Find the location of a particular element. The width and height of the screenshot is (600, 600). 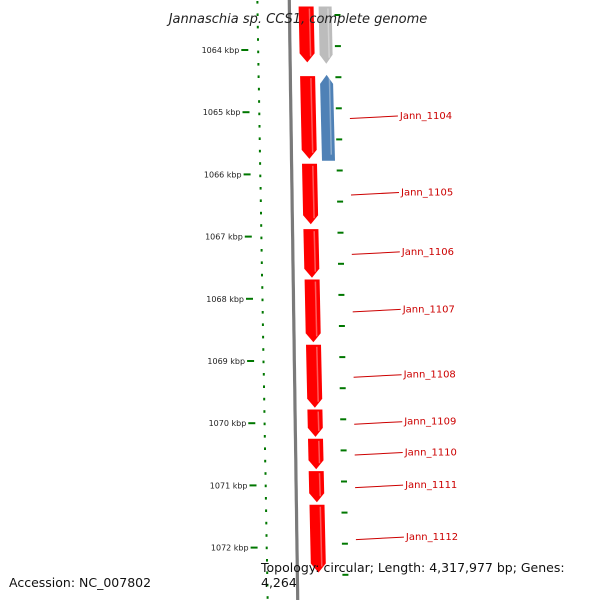

gene-label: Jann_1105 is located at coordinates (426, 193).